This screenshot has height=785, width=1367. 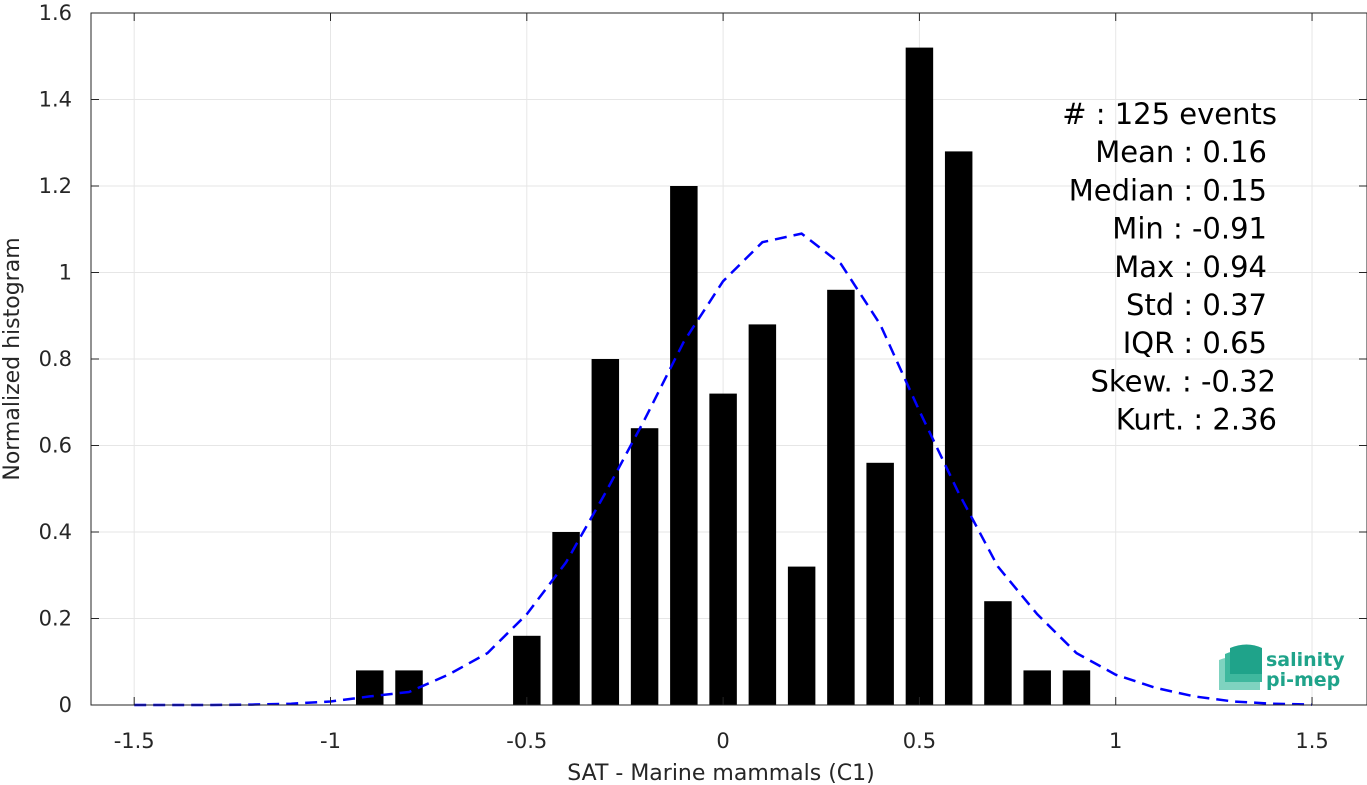 I want to click on x-tick-label: -1.5, so click(x=134, y=741).